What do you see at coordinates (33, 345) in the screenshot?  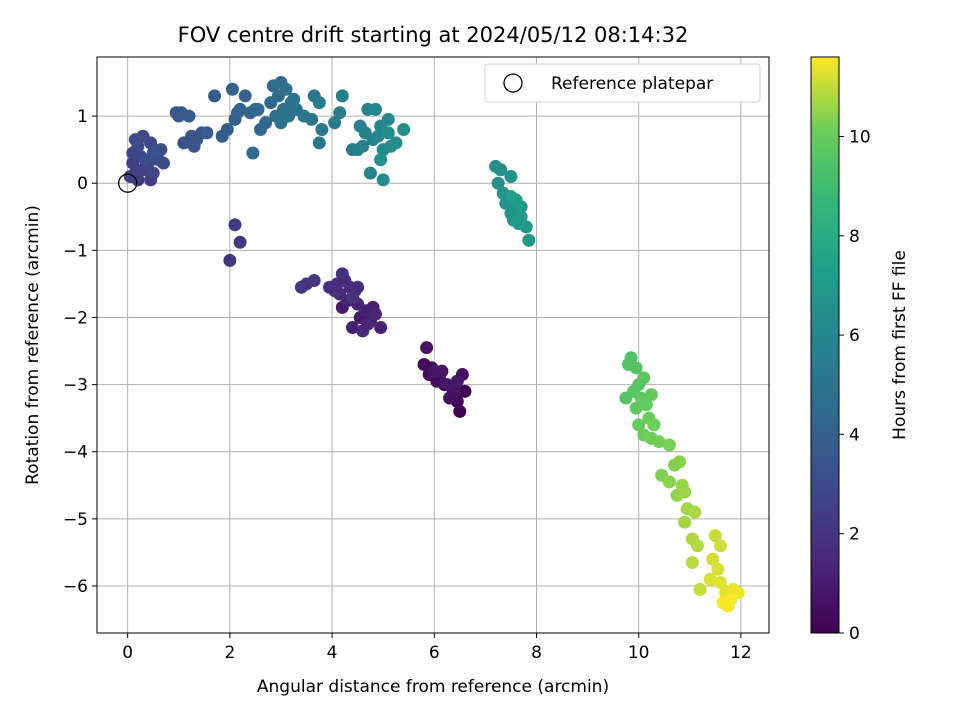 I see `y-axis-label: Rotation from reference (arcmin)` at bounding box center [33, 345].